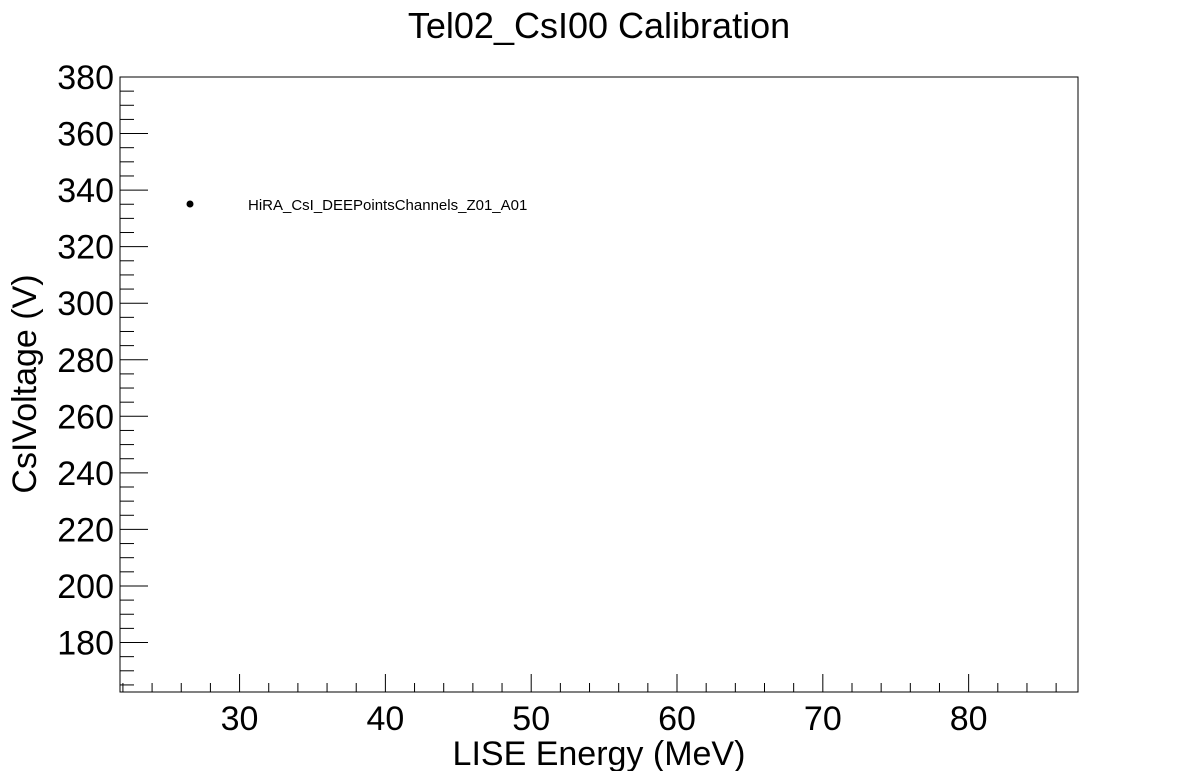 This screenshot has height=771, width=1198. What do you see at coordinates (85, 361) in the screenshot?
I see `y-tick-label: 280` at bounding box center [85, 361].